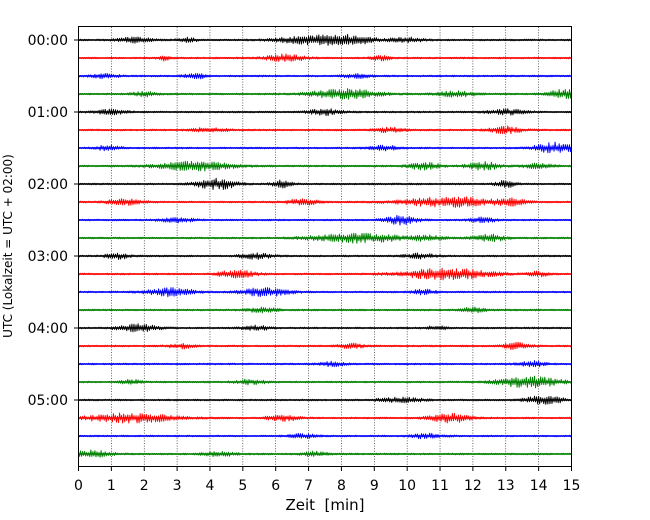  I want to click on x-tick-label: 10, so click(407, 486).